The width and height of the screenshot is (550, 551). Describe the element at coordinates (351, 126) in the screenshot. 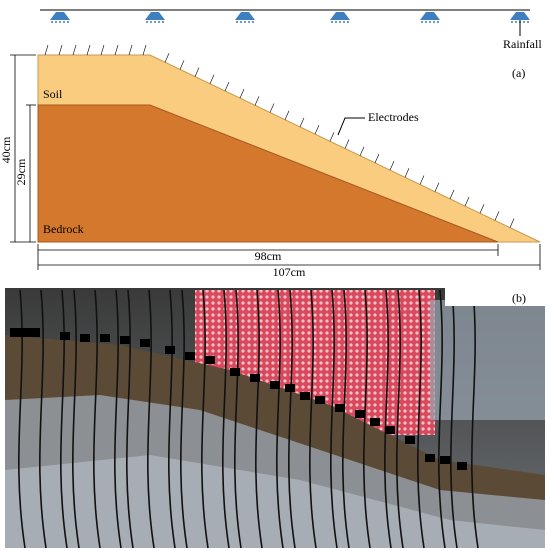

I see `electrode-pointer` at that location.